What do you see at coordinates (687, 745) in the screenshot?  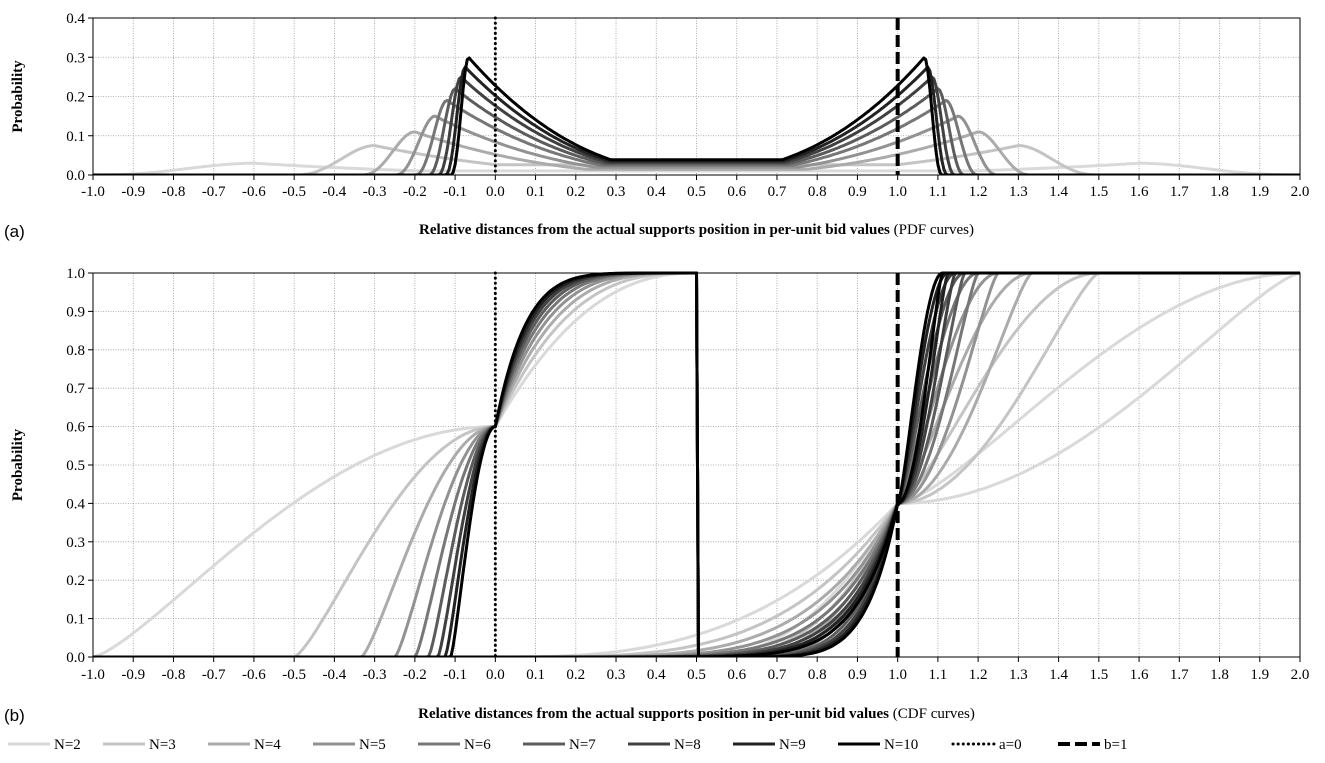 I see `legend-label: N=8` at bounding box center [687, 745].